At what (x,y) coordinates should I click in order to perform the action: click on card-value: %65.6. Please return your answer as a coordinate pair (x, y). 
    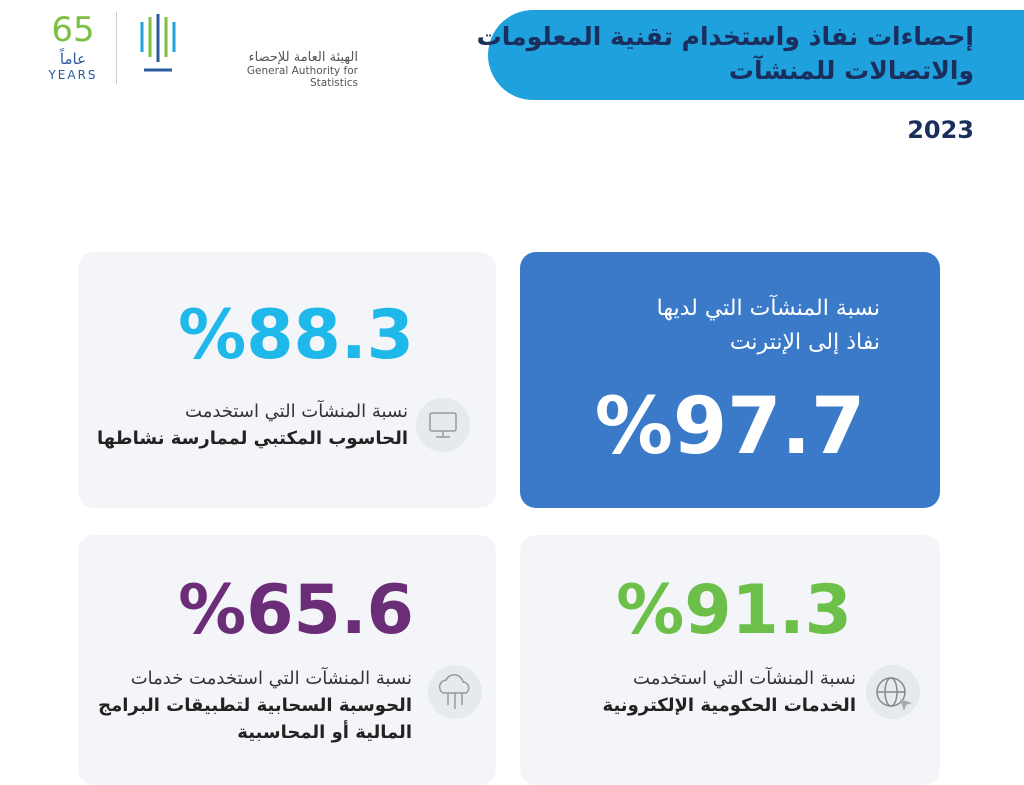
    Looking at the image, I should click on (296, 610).